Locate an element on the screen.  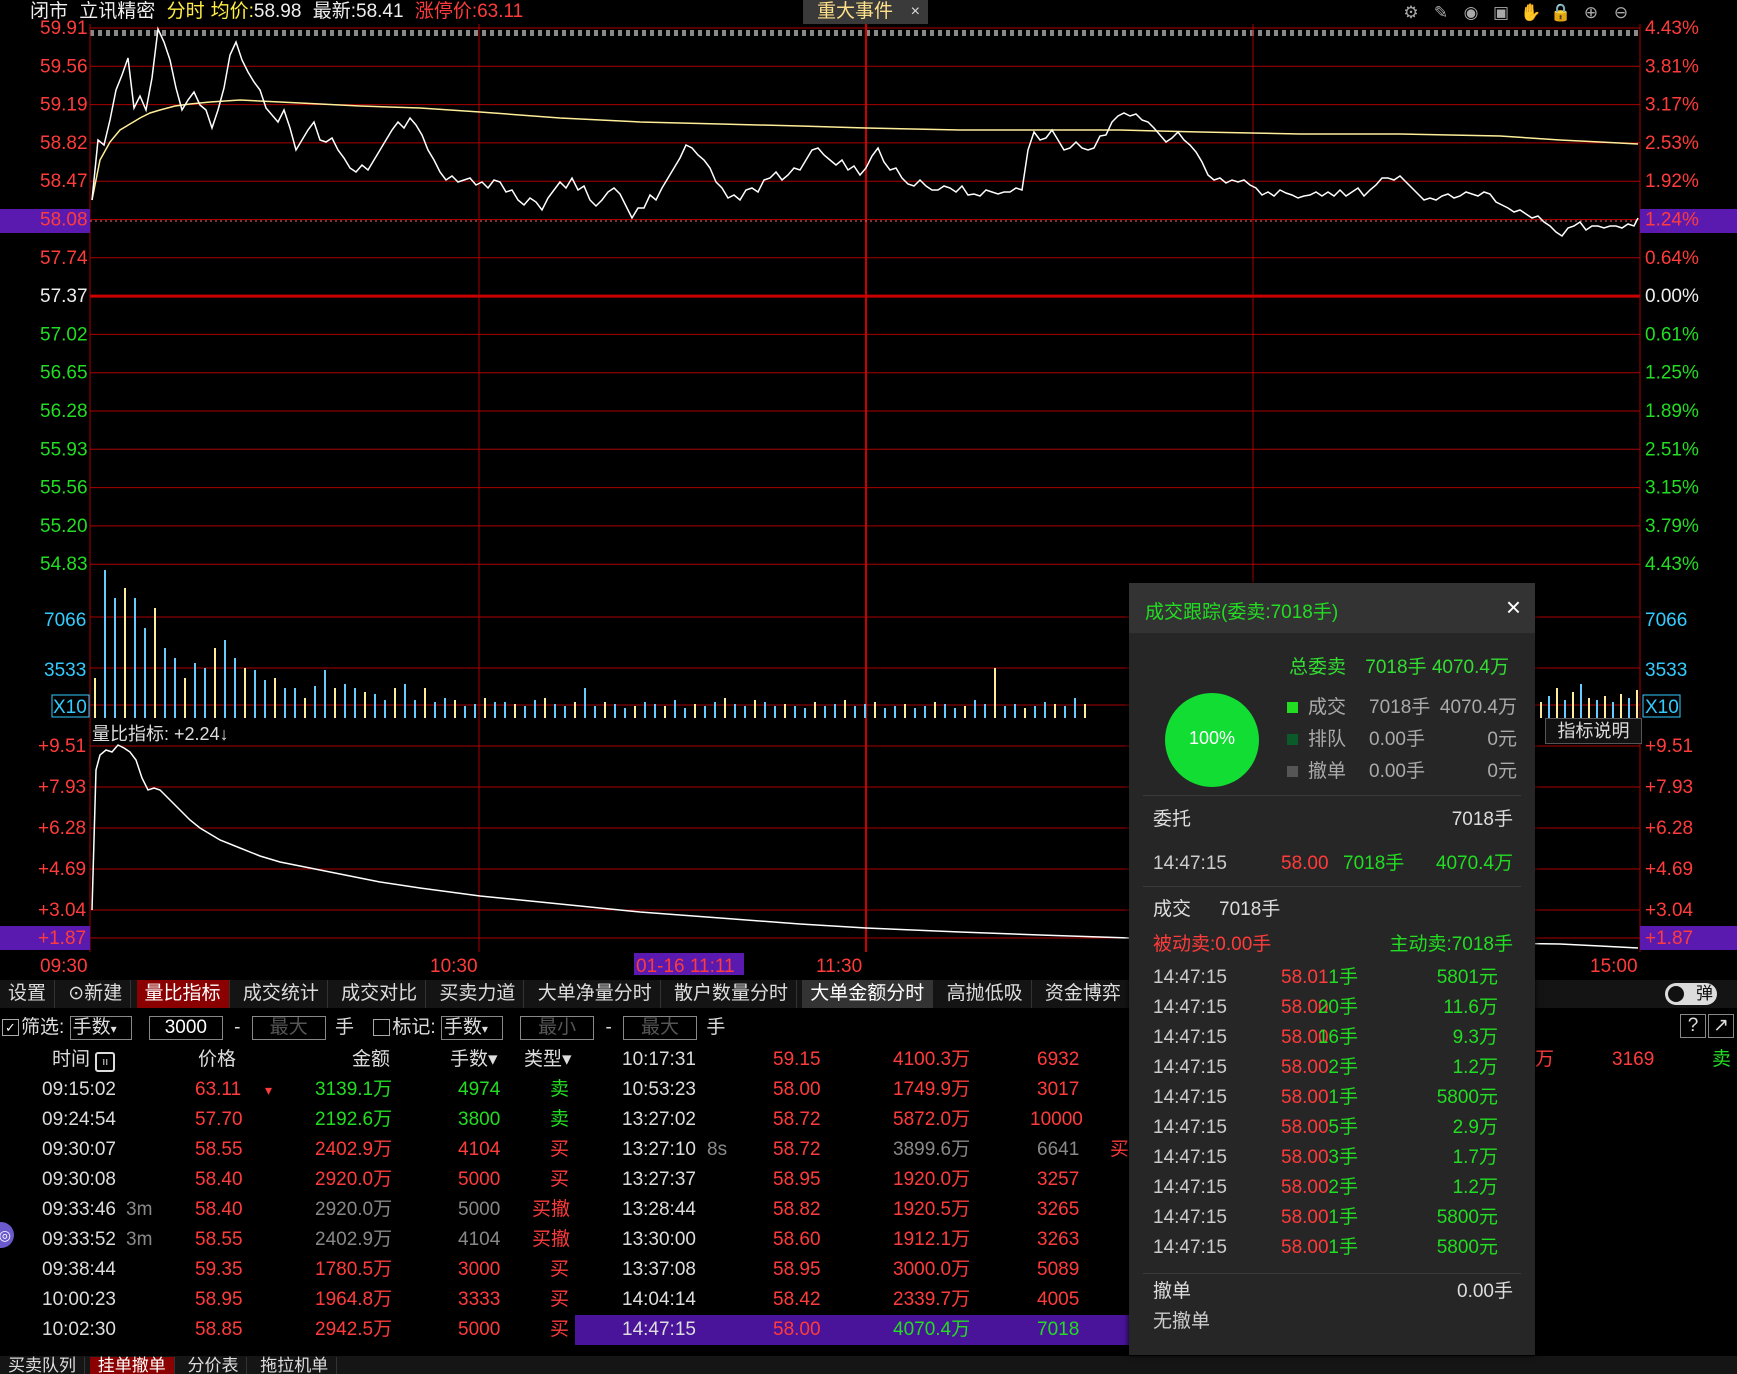
indicator-explain-button: 指标说明 is located at coordinates (1593, 731).